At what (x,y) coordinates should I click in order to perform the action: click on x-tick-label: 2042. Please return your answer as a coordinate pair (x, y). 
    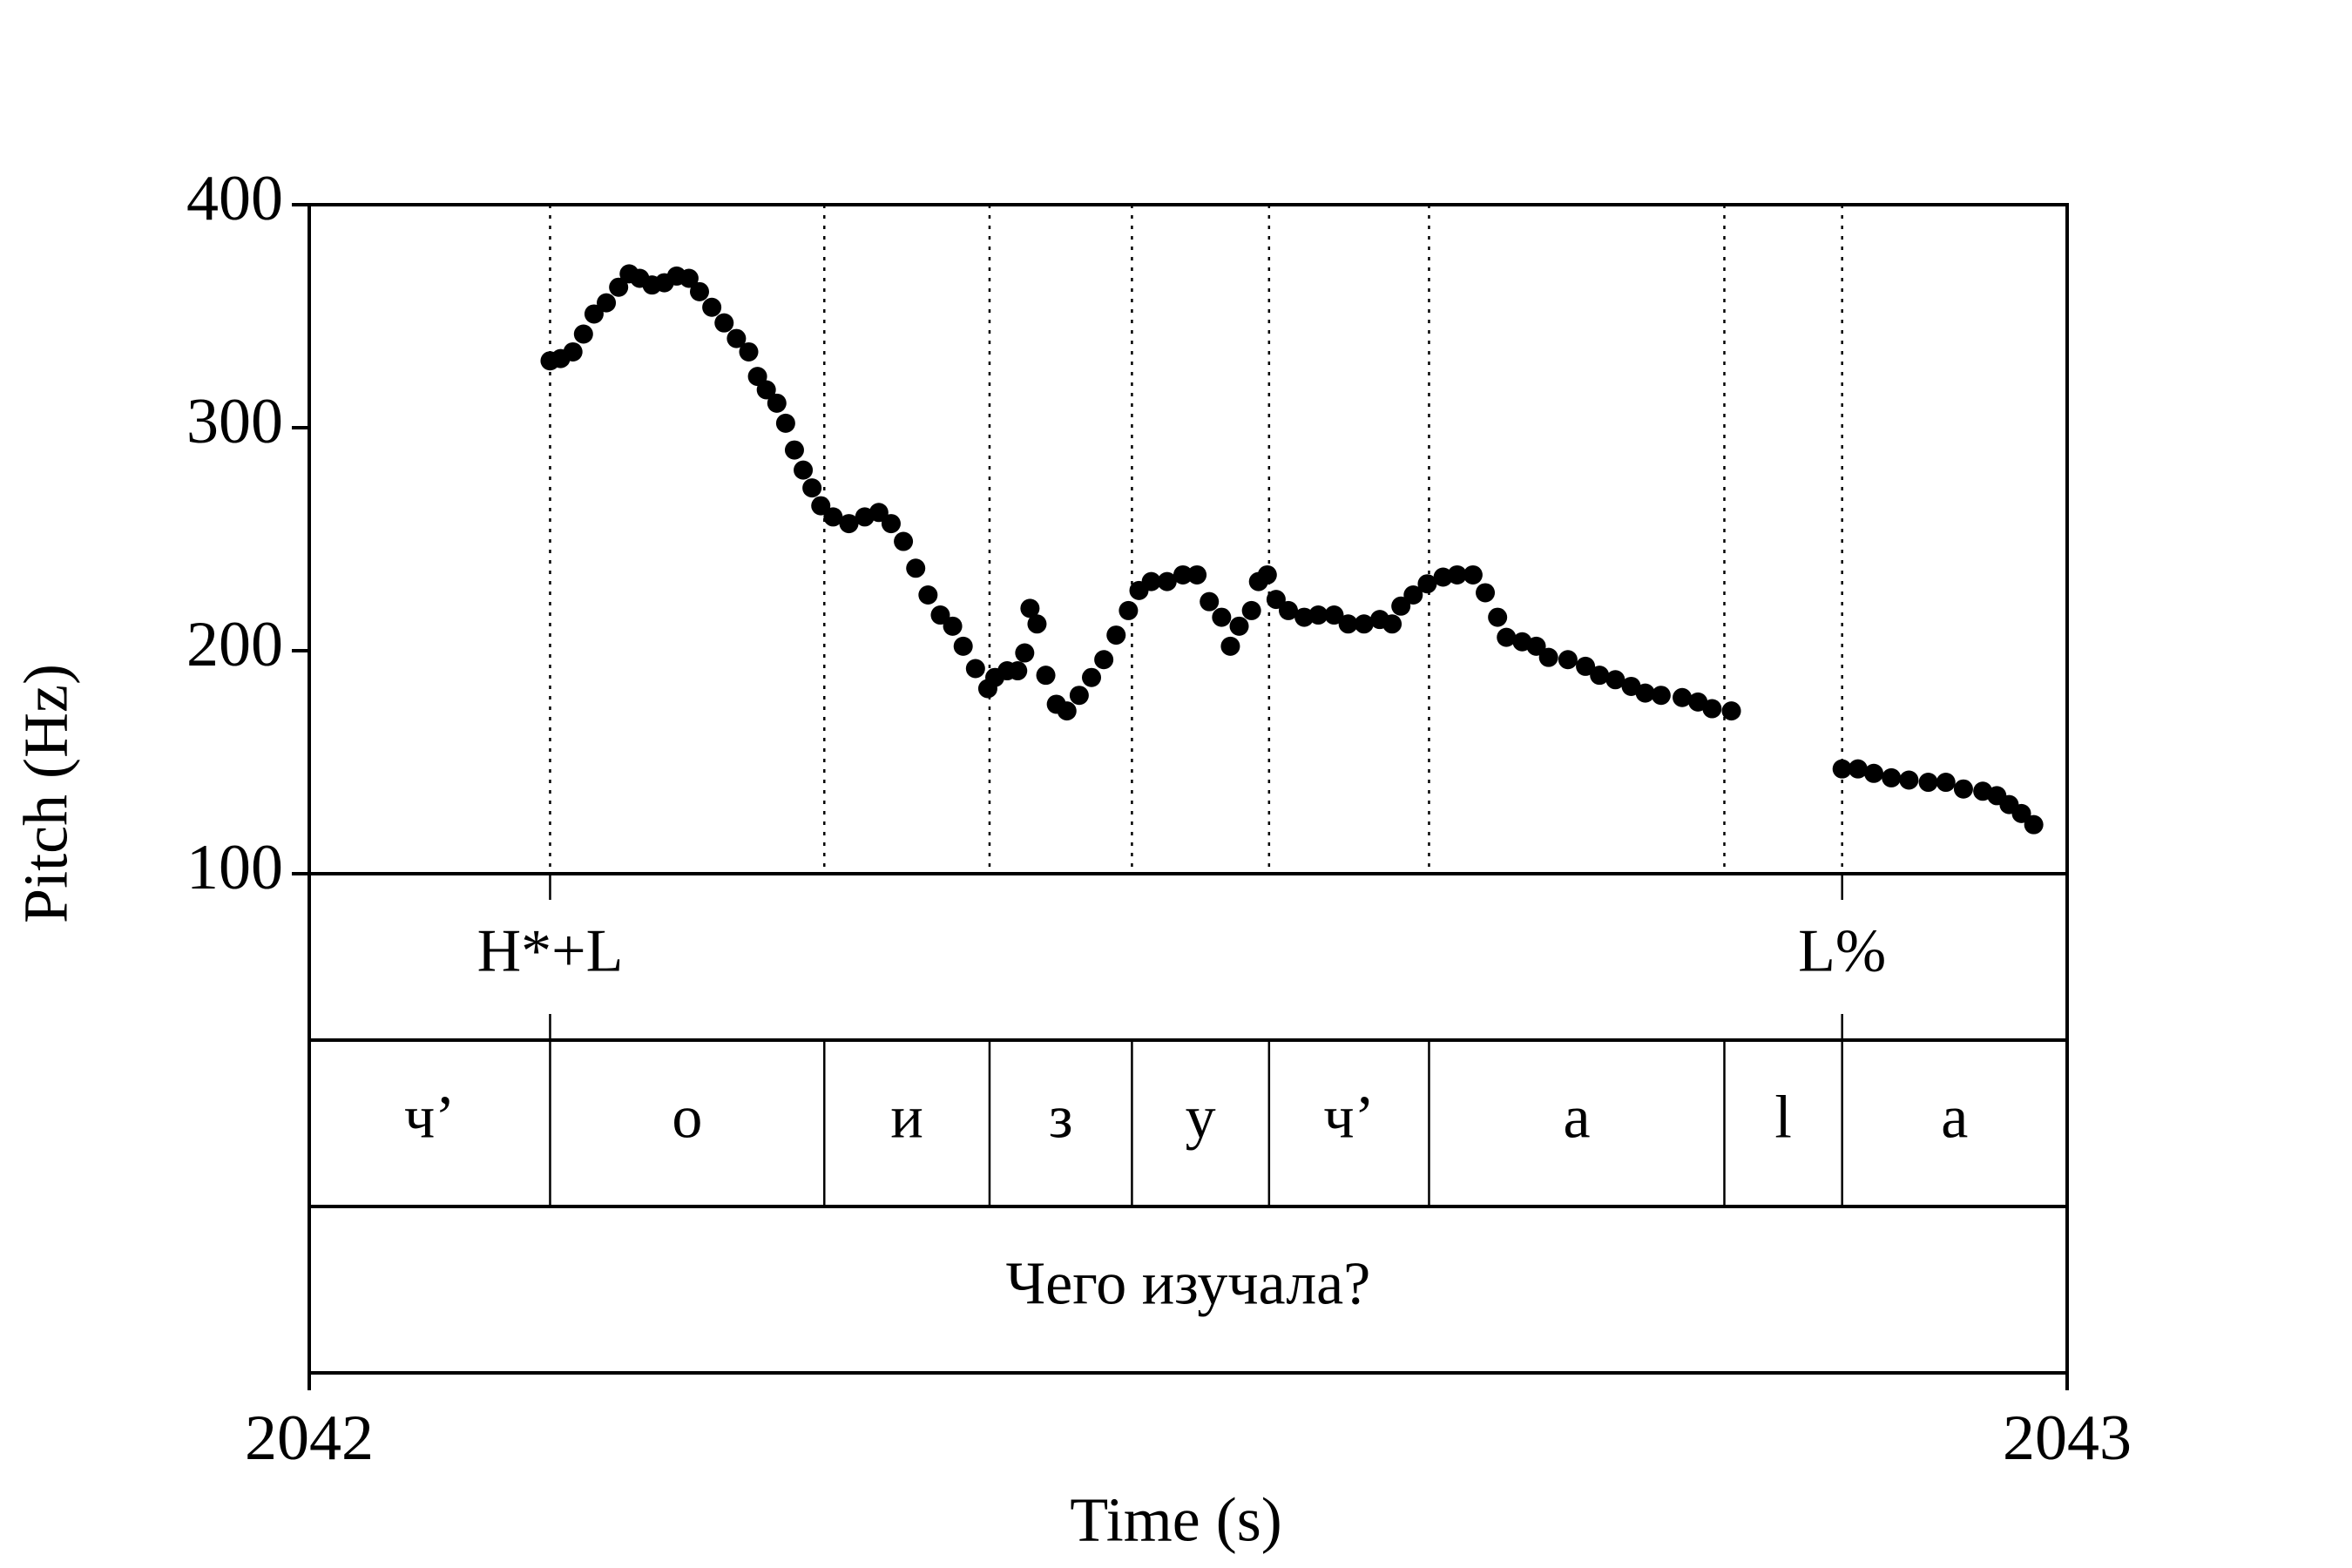
    Looking at the image, I should click on (309, 1438).